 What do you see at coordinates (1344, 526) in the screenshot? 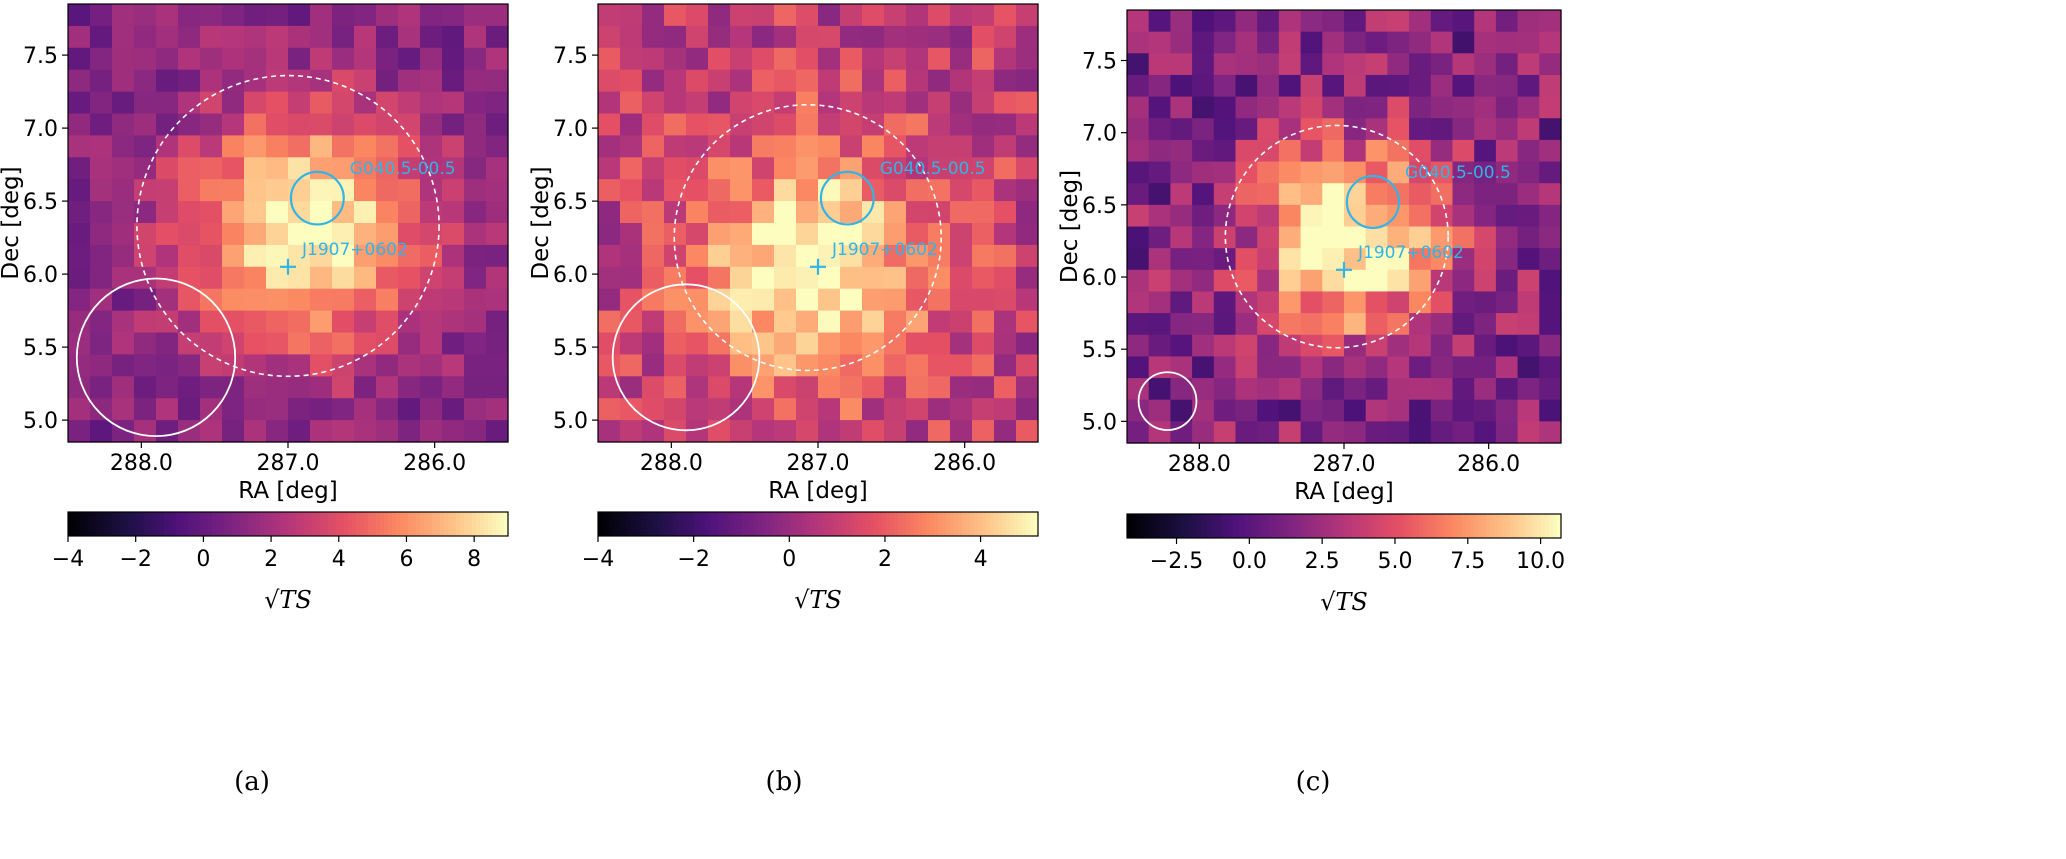
I see `colorbar-frame` at bounding box center [1344, 526].